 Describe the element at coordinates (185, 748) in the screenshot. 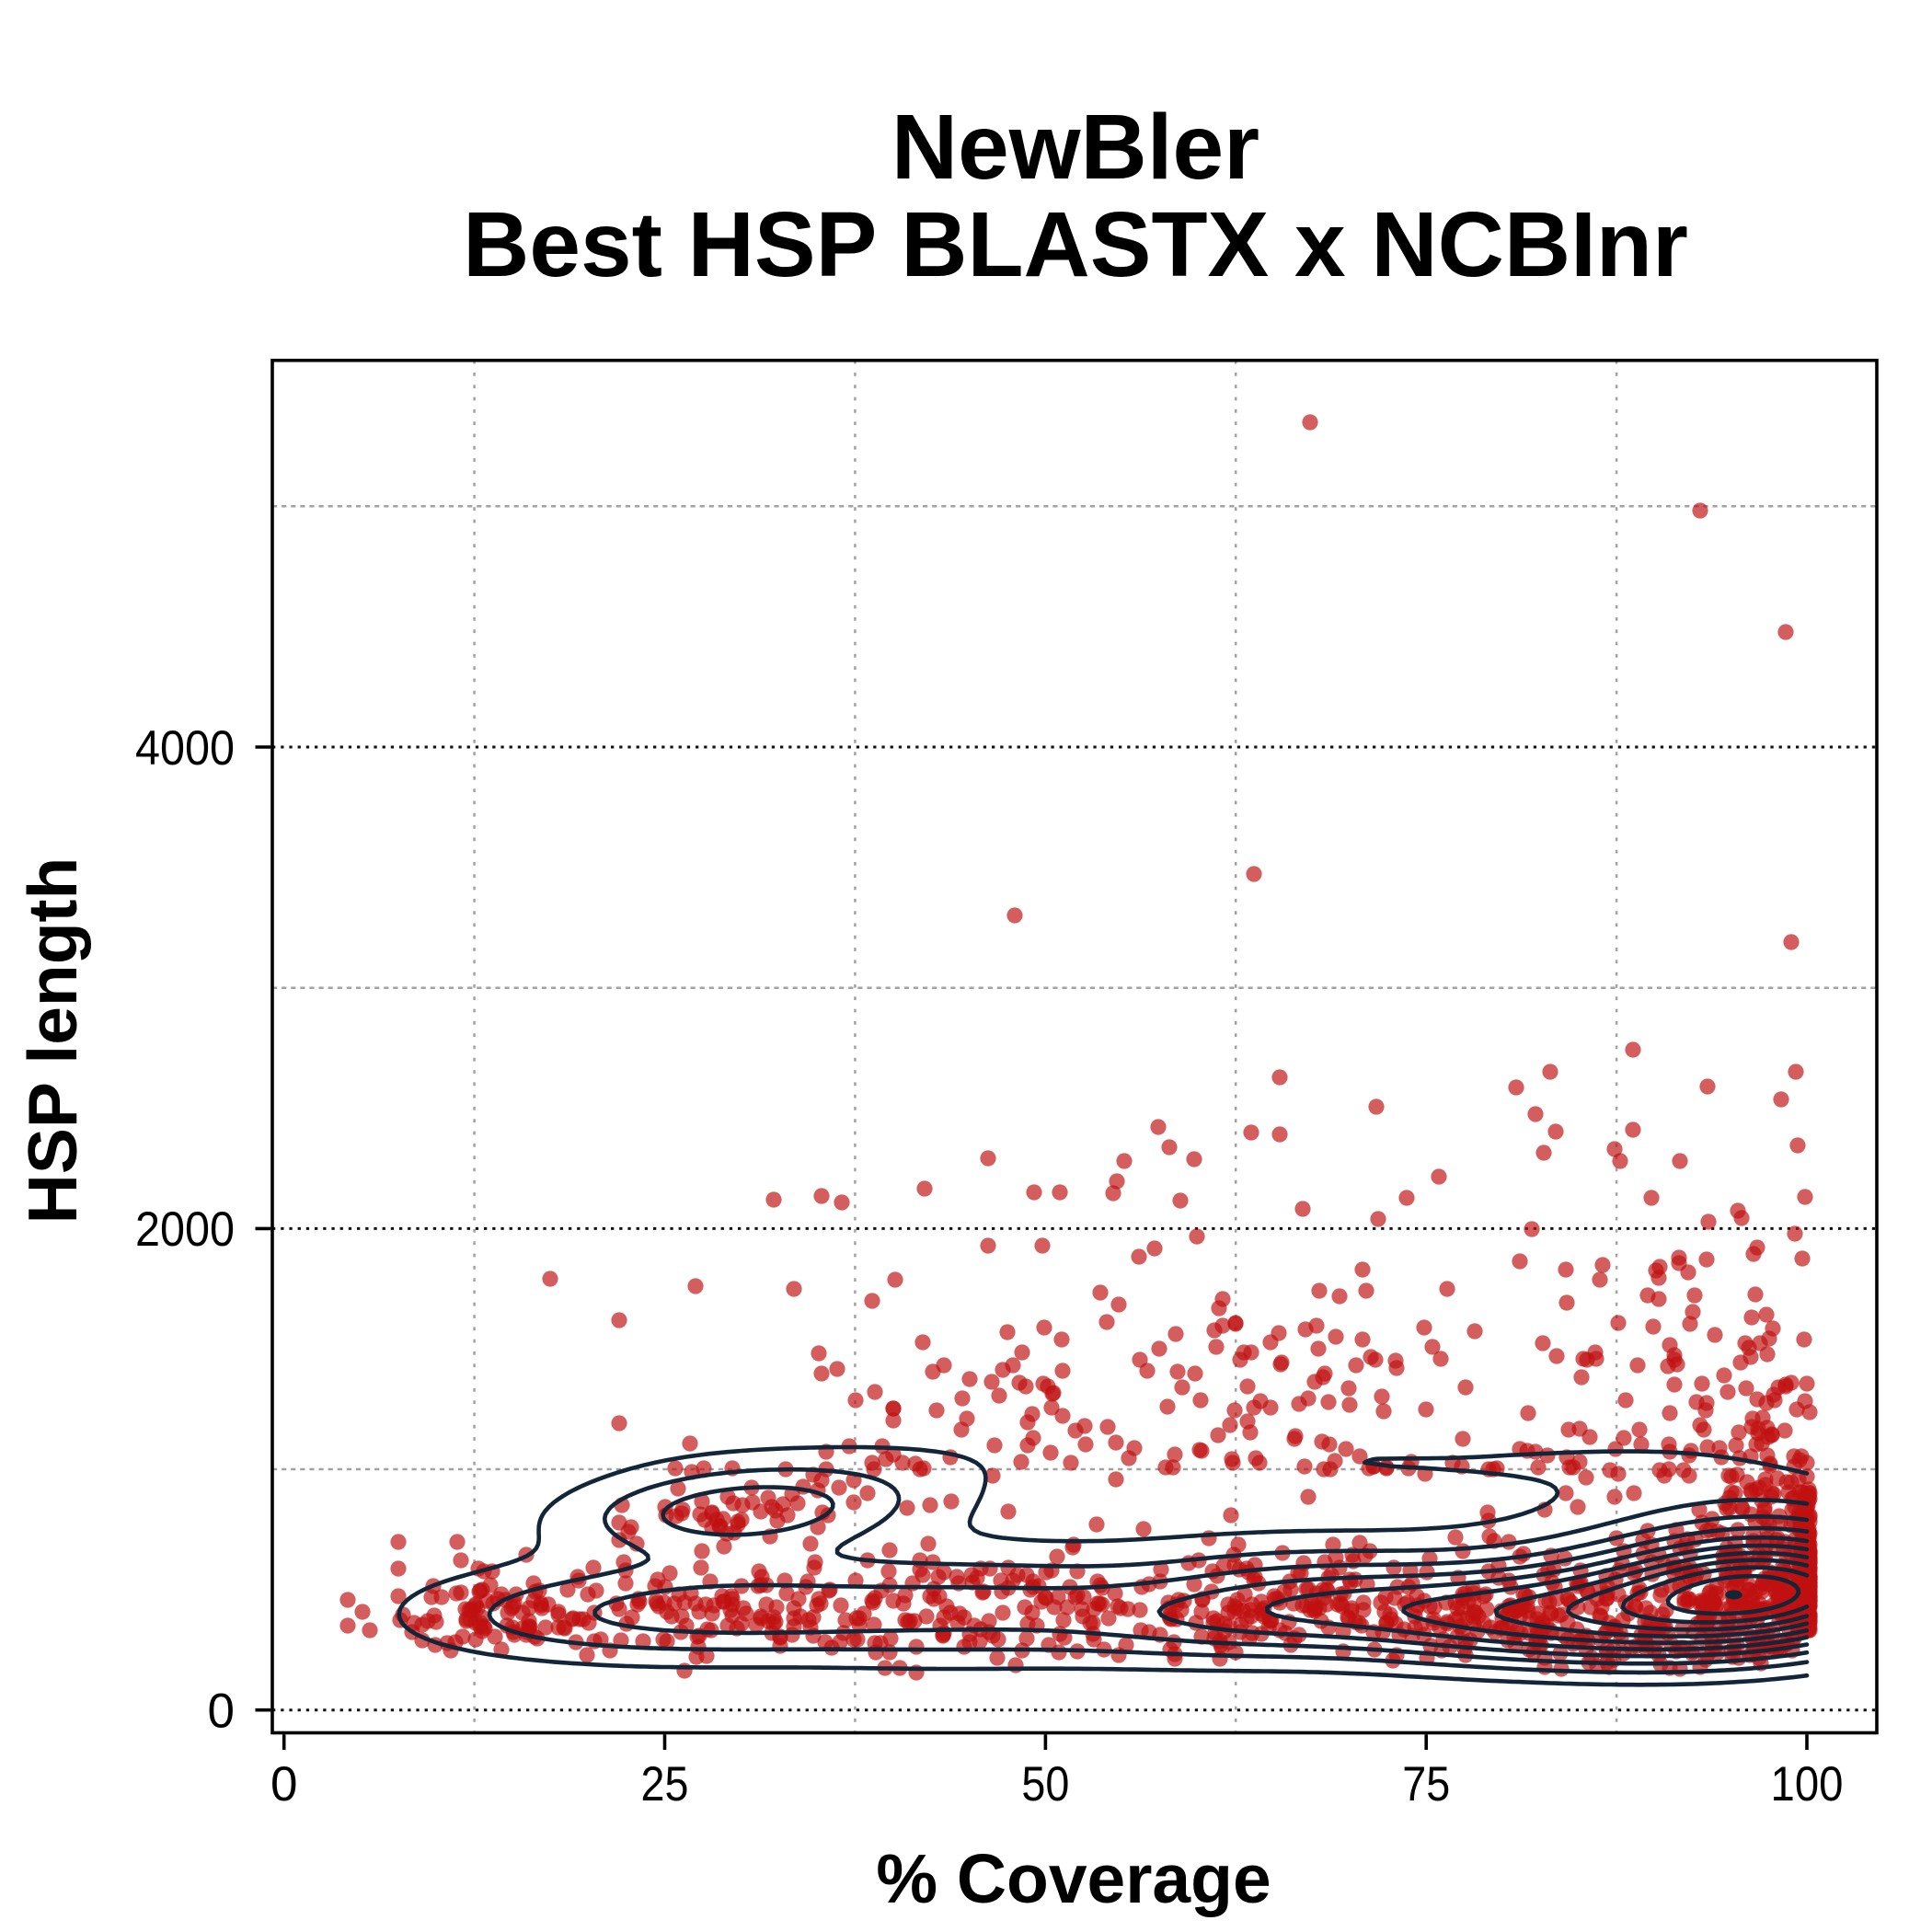

I see `svg-text: 4000` at that location.